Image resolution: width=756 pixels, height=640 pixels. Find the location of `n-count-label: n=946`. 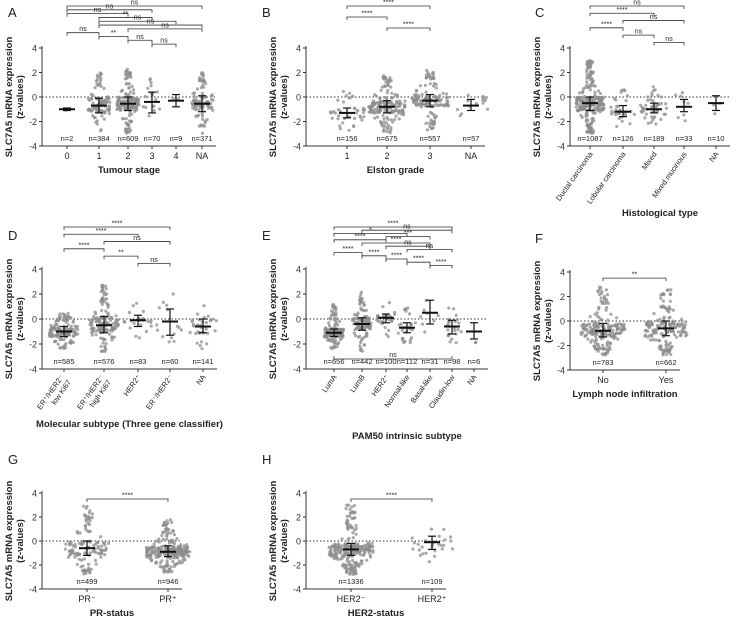

n-count-label: n=946 is located at coordinates (167, 581).